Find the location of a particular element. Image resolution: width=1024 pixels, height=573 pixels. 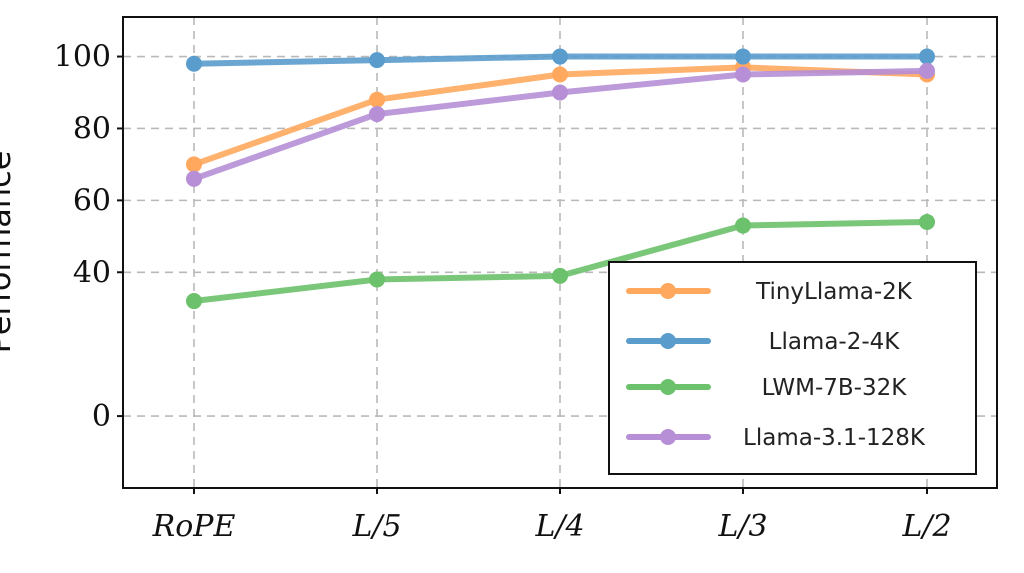

y-axis-label: Performance is located at coordinates (9, 252).